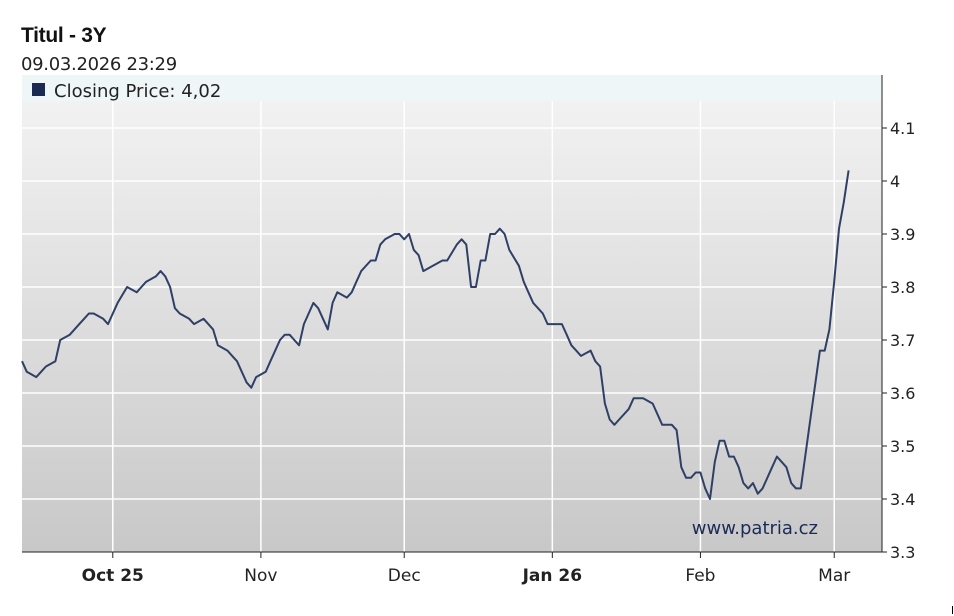 The width and height of the screenshot is (954, 616). What do you see at coordinates (902, 340) in the screenshot?
I see `y-tick-label: 3.7` at bounding box center [902, 340].